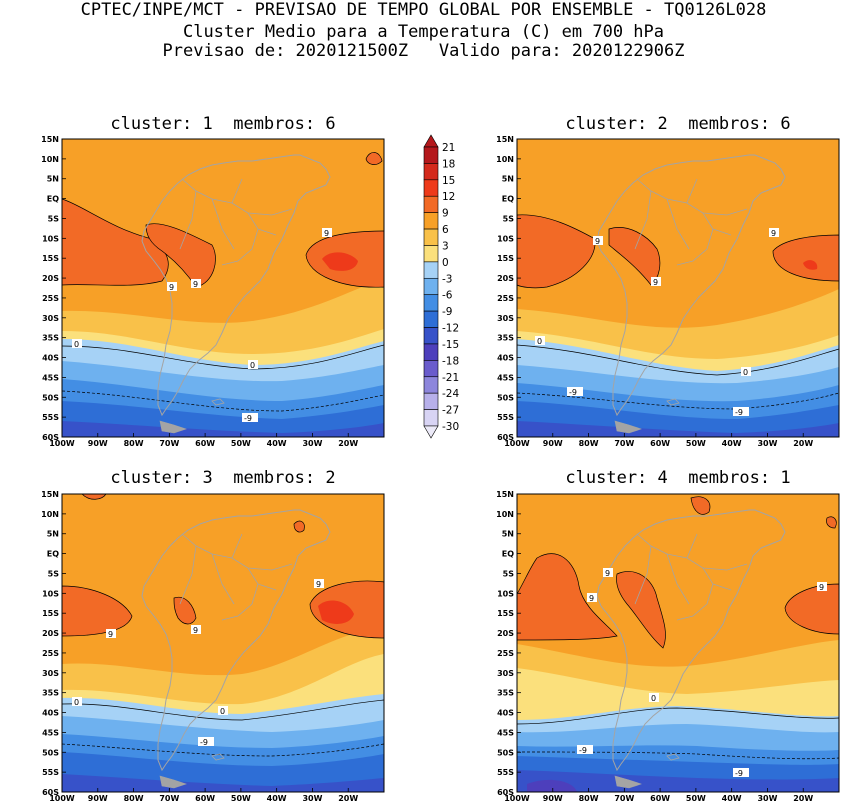 This screenshot has height=803, width=847. I want to click on colorbar-label: -15, so click(450, 345).